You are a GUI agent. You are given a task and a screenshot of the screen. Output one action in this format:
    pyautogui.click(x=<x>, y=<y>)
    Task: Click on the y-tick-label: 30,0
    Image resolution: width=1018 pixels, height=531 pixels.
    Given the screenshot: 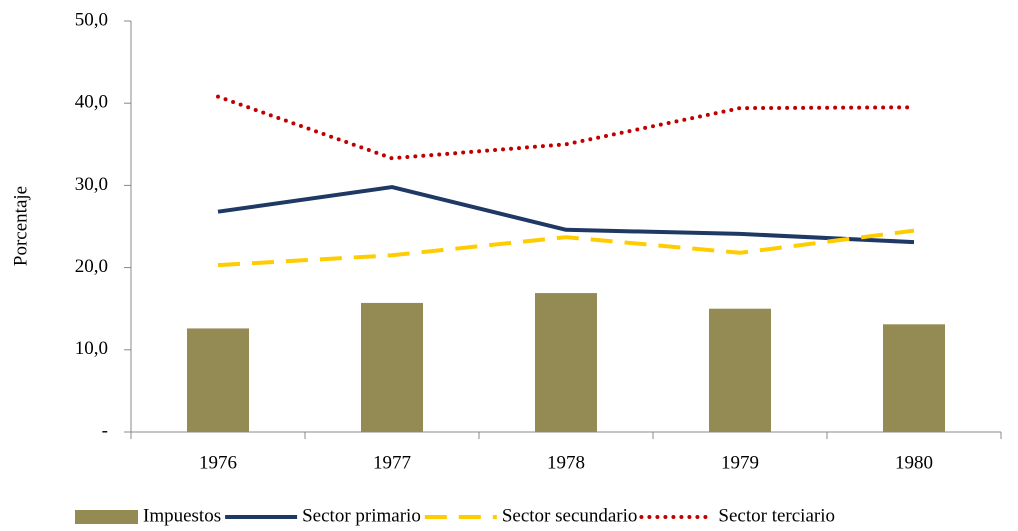 What is the action you would take?
    pyautogui.click(x=91, y=184)
    